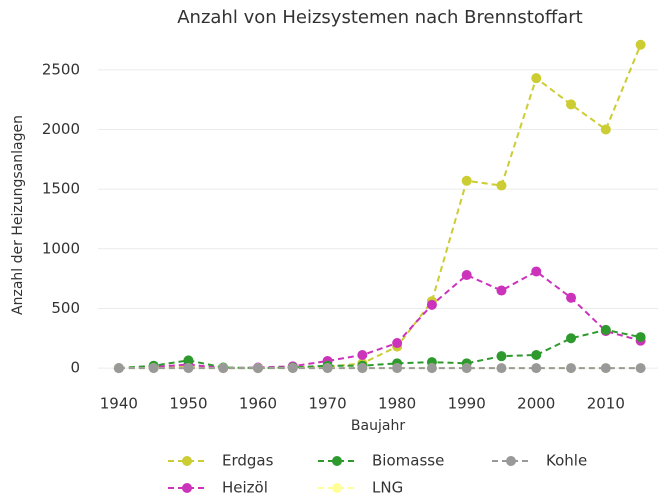  I want to click on x-axis-title: Baujahr, so click(378, 426).